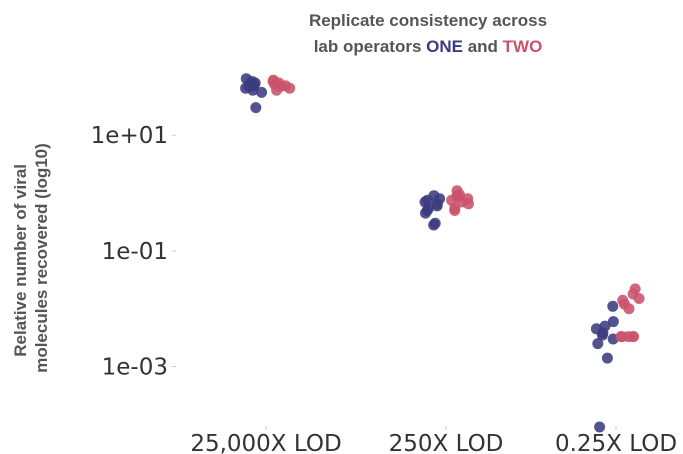 This screenshot has height=454, width=683. Describe the element at coordinates (135, 368) in the screenshot. I see `y-tick-label: 1e-03` at that location.